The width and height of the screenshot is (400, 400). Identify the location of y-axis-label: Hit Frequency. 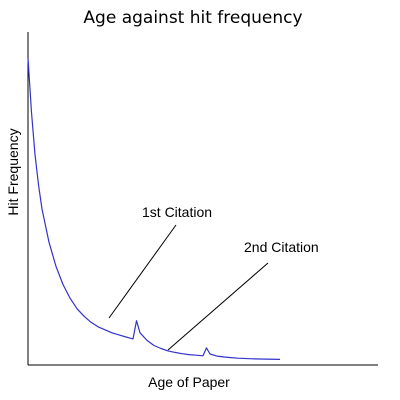
(13, 171).